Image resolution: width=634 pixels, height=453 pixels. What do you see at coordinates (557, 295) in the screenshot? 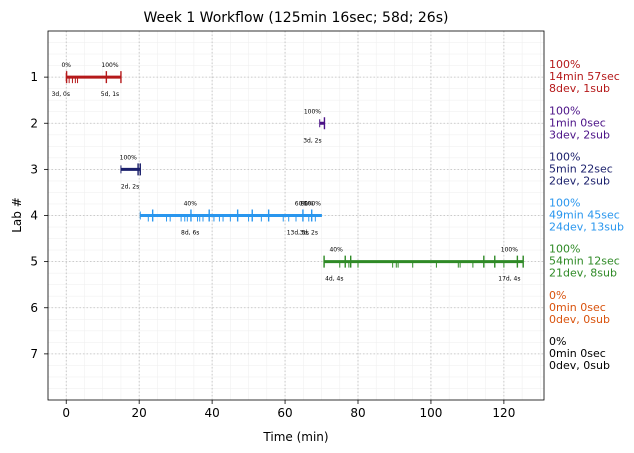
I see `lab-6-summary-line: 0%` at bounding box center [557, 295].